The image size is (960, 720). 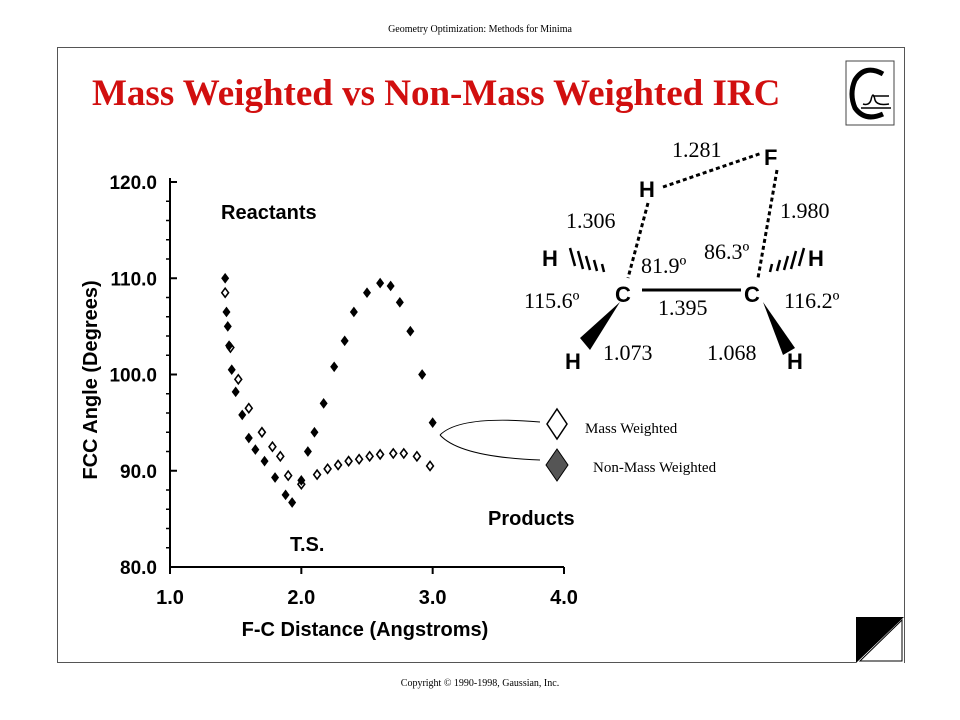 I want to click on angle-hcc: 81.9º, so click(x=664, y=265).